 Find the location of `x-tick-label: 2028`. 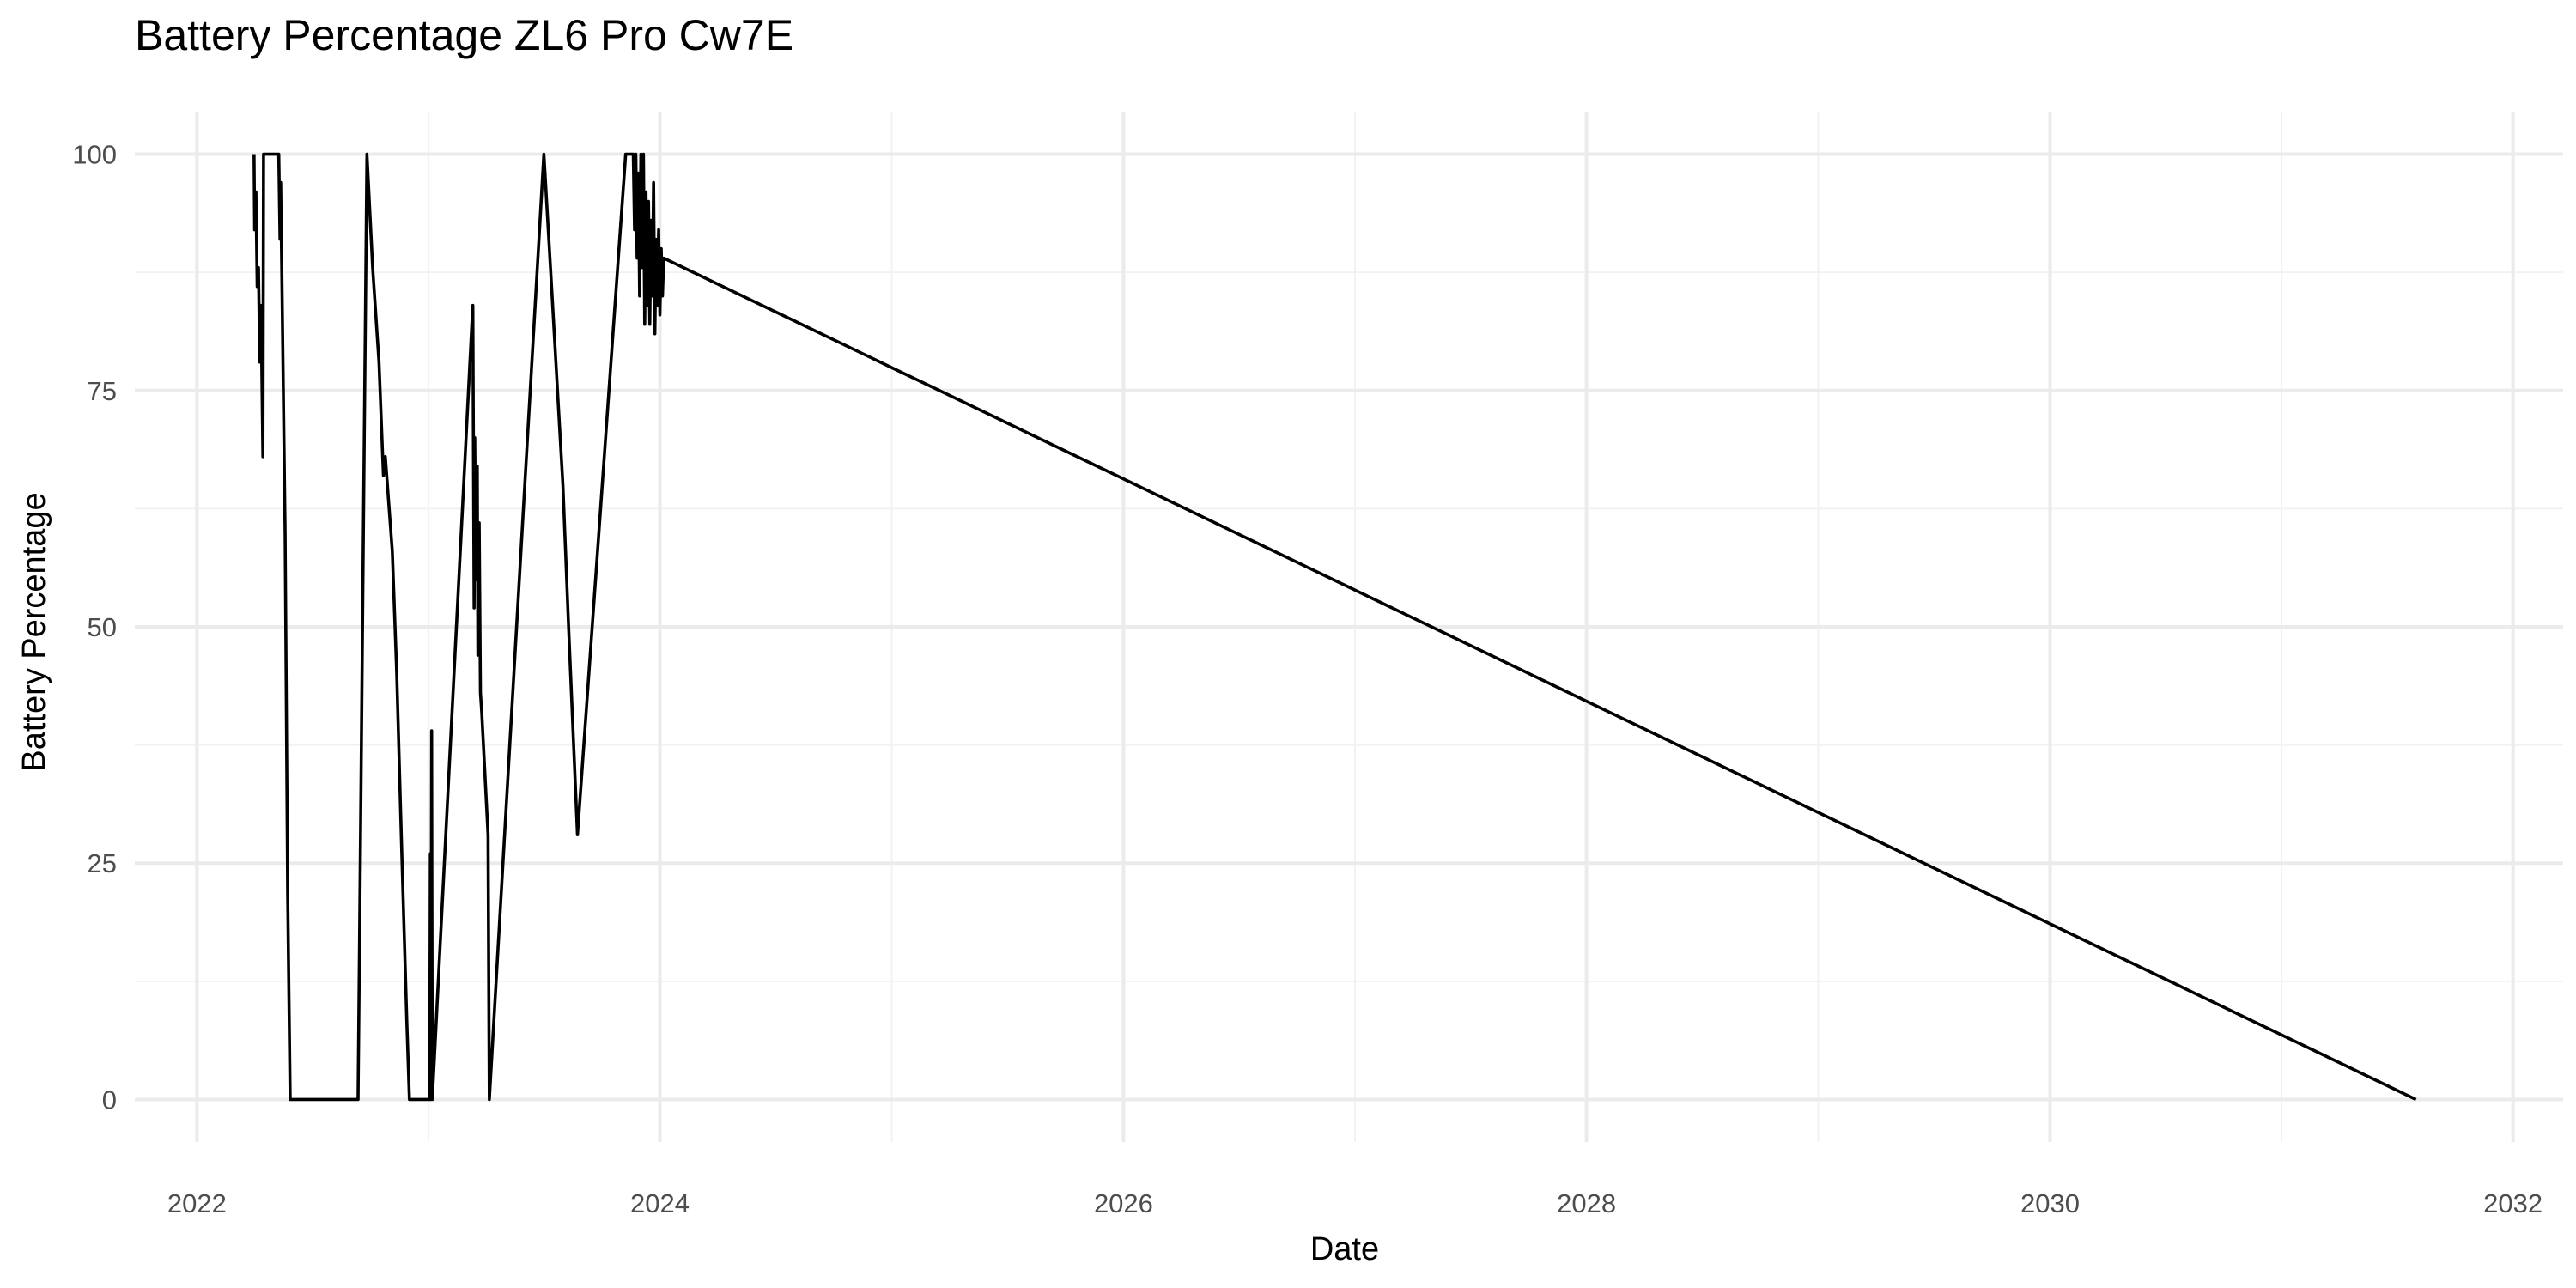

x-tick-label: 2028 is located at coordinates (1587, 1203).